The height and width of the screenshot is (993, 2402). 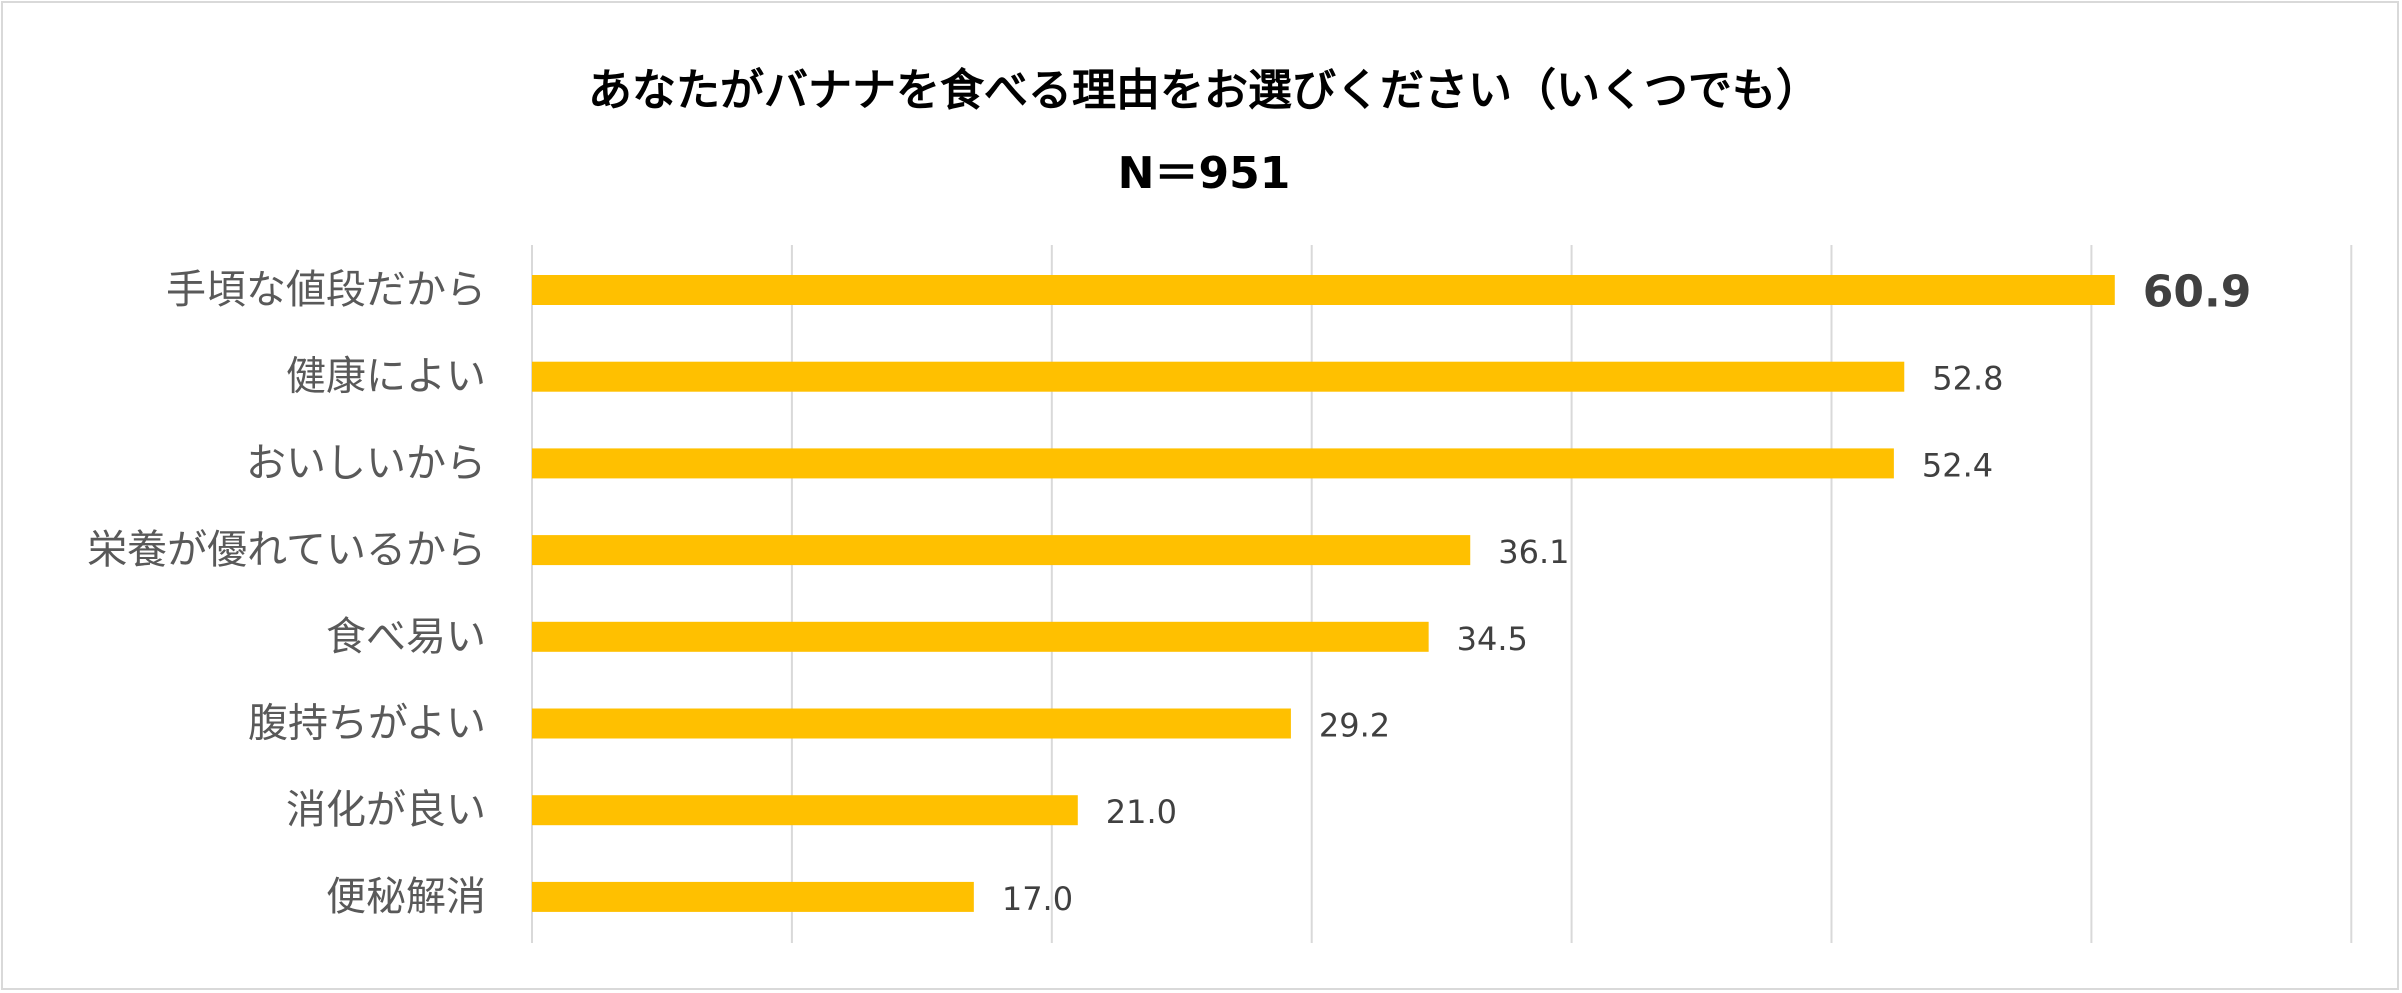 What do you see at coordinates (1037, 899) in the screenshot?
I see `value-label-7: 17.0` at bounding box center [1037, 899].